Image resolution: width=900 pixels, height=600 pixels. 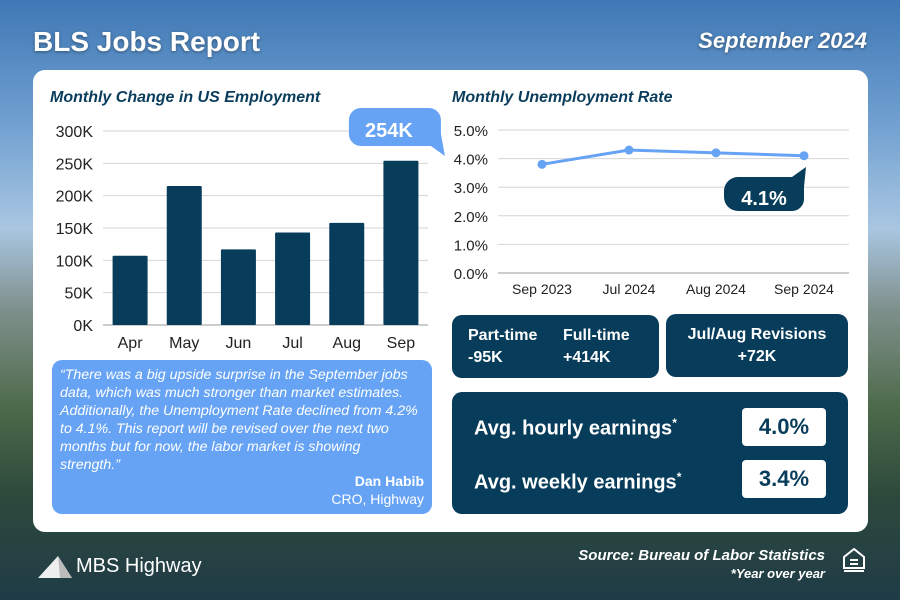 I want to click on logo-text: MBS Highway, so click(x=139, y=566).